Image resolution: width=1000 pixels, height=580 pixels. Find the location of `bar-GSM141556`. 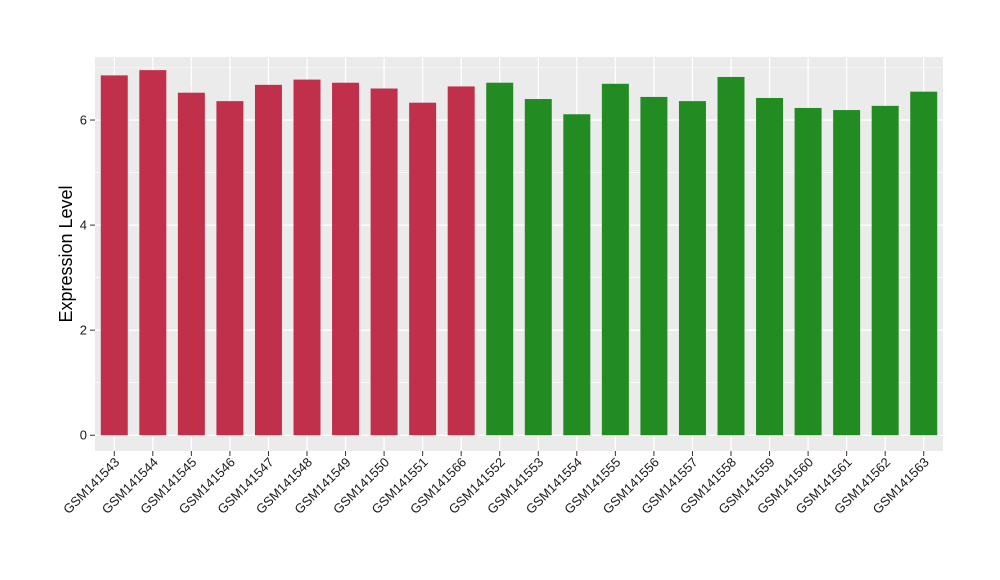

bar-GSM141556 is located at coordinates (654, 266).